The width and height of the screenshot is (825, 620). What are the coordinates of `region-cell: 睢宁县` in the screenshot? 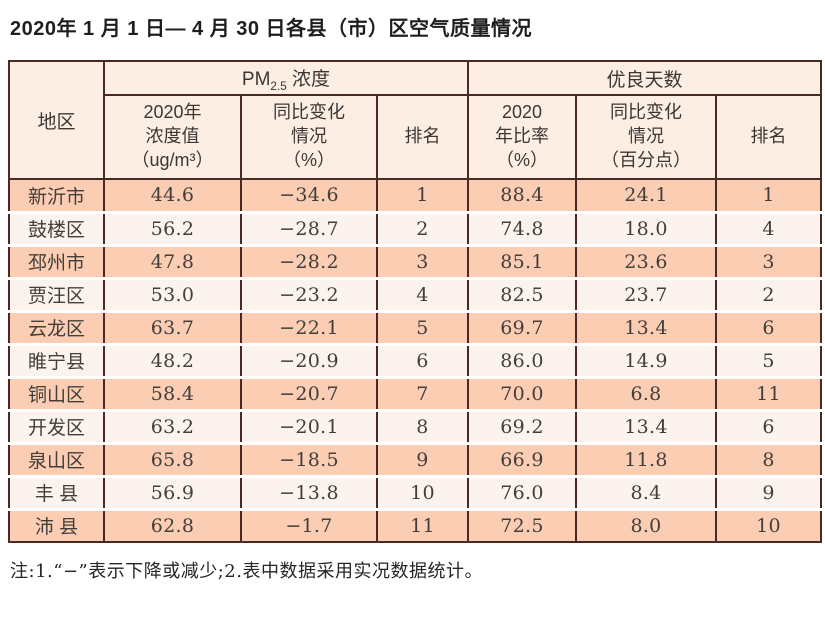 It's located at (56, 359).